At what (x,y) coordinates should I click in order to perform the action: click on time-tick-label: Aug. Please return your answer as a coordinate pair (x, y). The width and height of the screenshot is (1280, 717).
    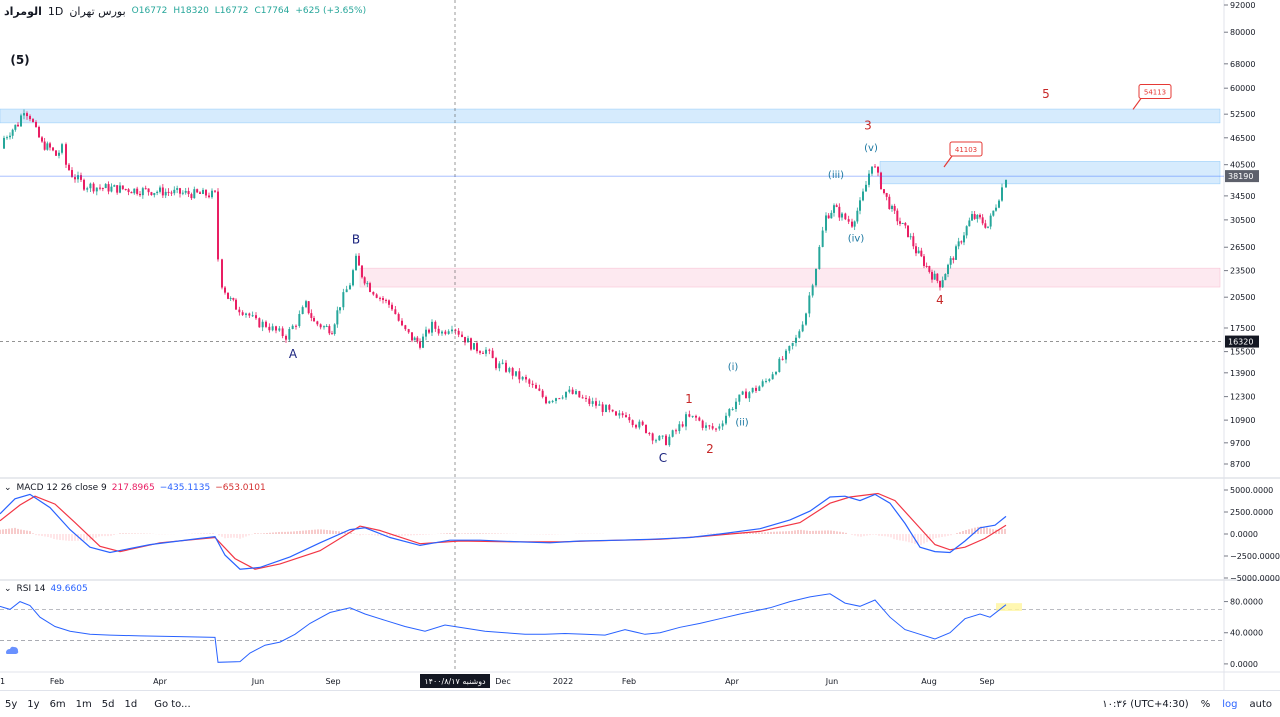
    Looking at the image, I should click on (929, 681).